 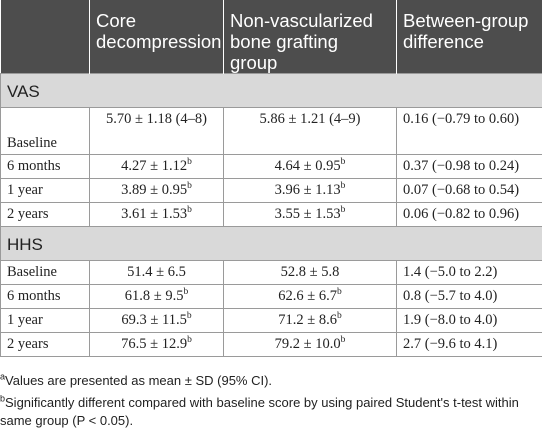 I want to click on cell-value: 5.70 ± 1.18 (4–8), so click(x=156, y=119).